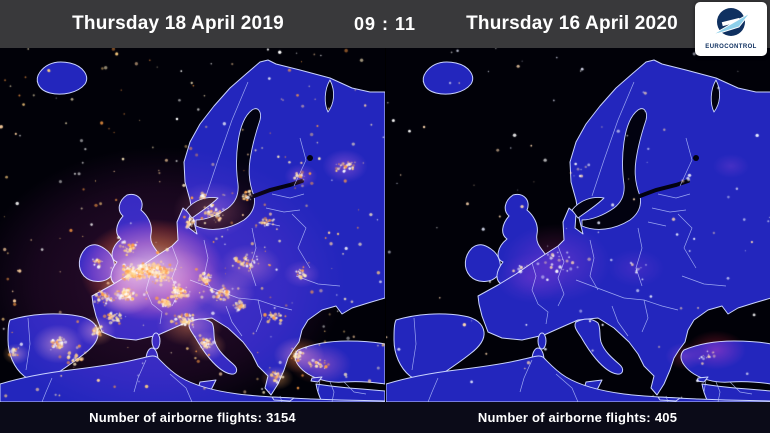 The height and width of the screenshot is (433, 770). Describe the element at coordinates (572, 23) in the screenshot. I see `date-label-2020: Thursday 16 April 2020` at that location.